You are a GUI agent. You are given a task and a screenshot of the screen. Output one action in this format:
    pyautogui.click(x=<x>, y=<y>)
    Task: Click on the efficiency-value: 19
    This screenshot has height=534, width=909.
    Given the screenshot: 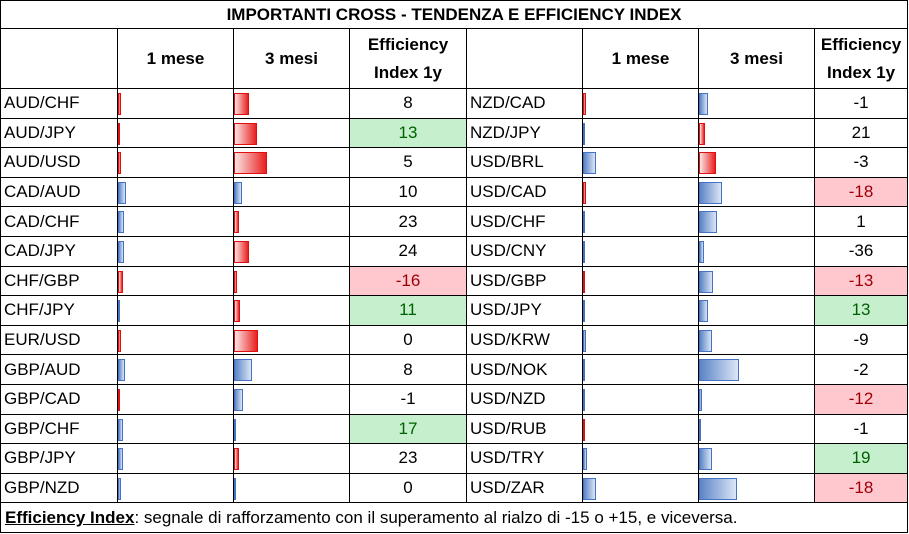 What is the action you would take?
    pyautogui.click(x=861, y=458)
    